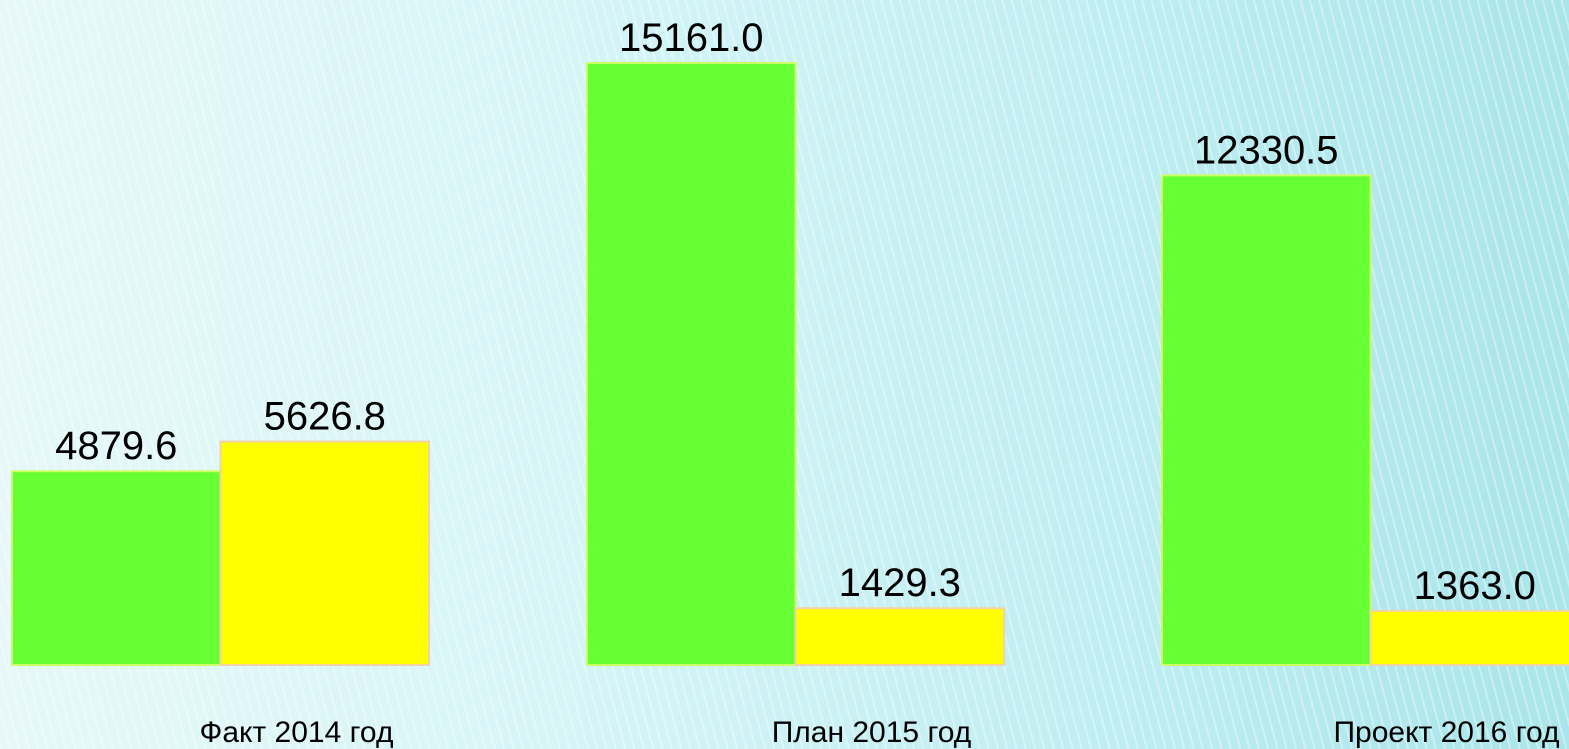 This screenshot has width=1569, height=749. Describe the element at coordinates (872, 732) in the screenshot. I see `category-label: План 2015 год` at that location.